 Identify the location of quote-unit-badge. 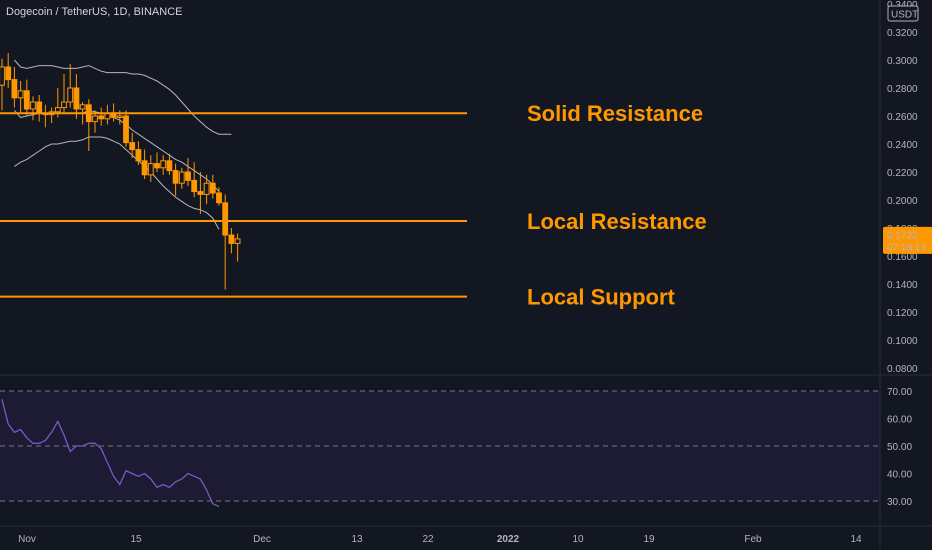
(903, 13).